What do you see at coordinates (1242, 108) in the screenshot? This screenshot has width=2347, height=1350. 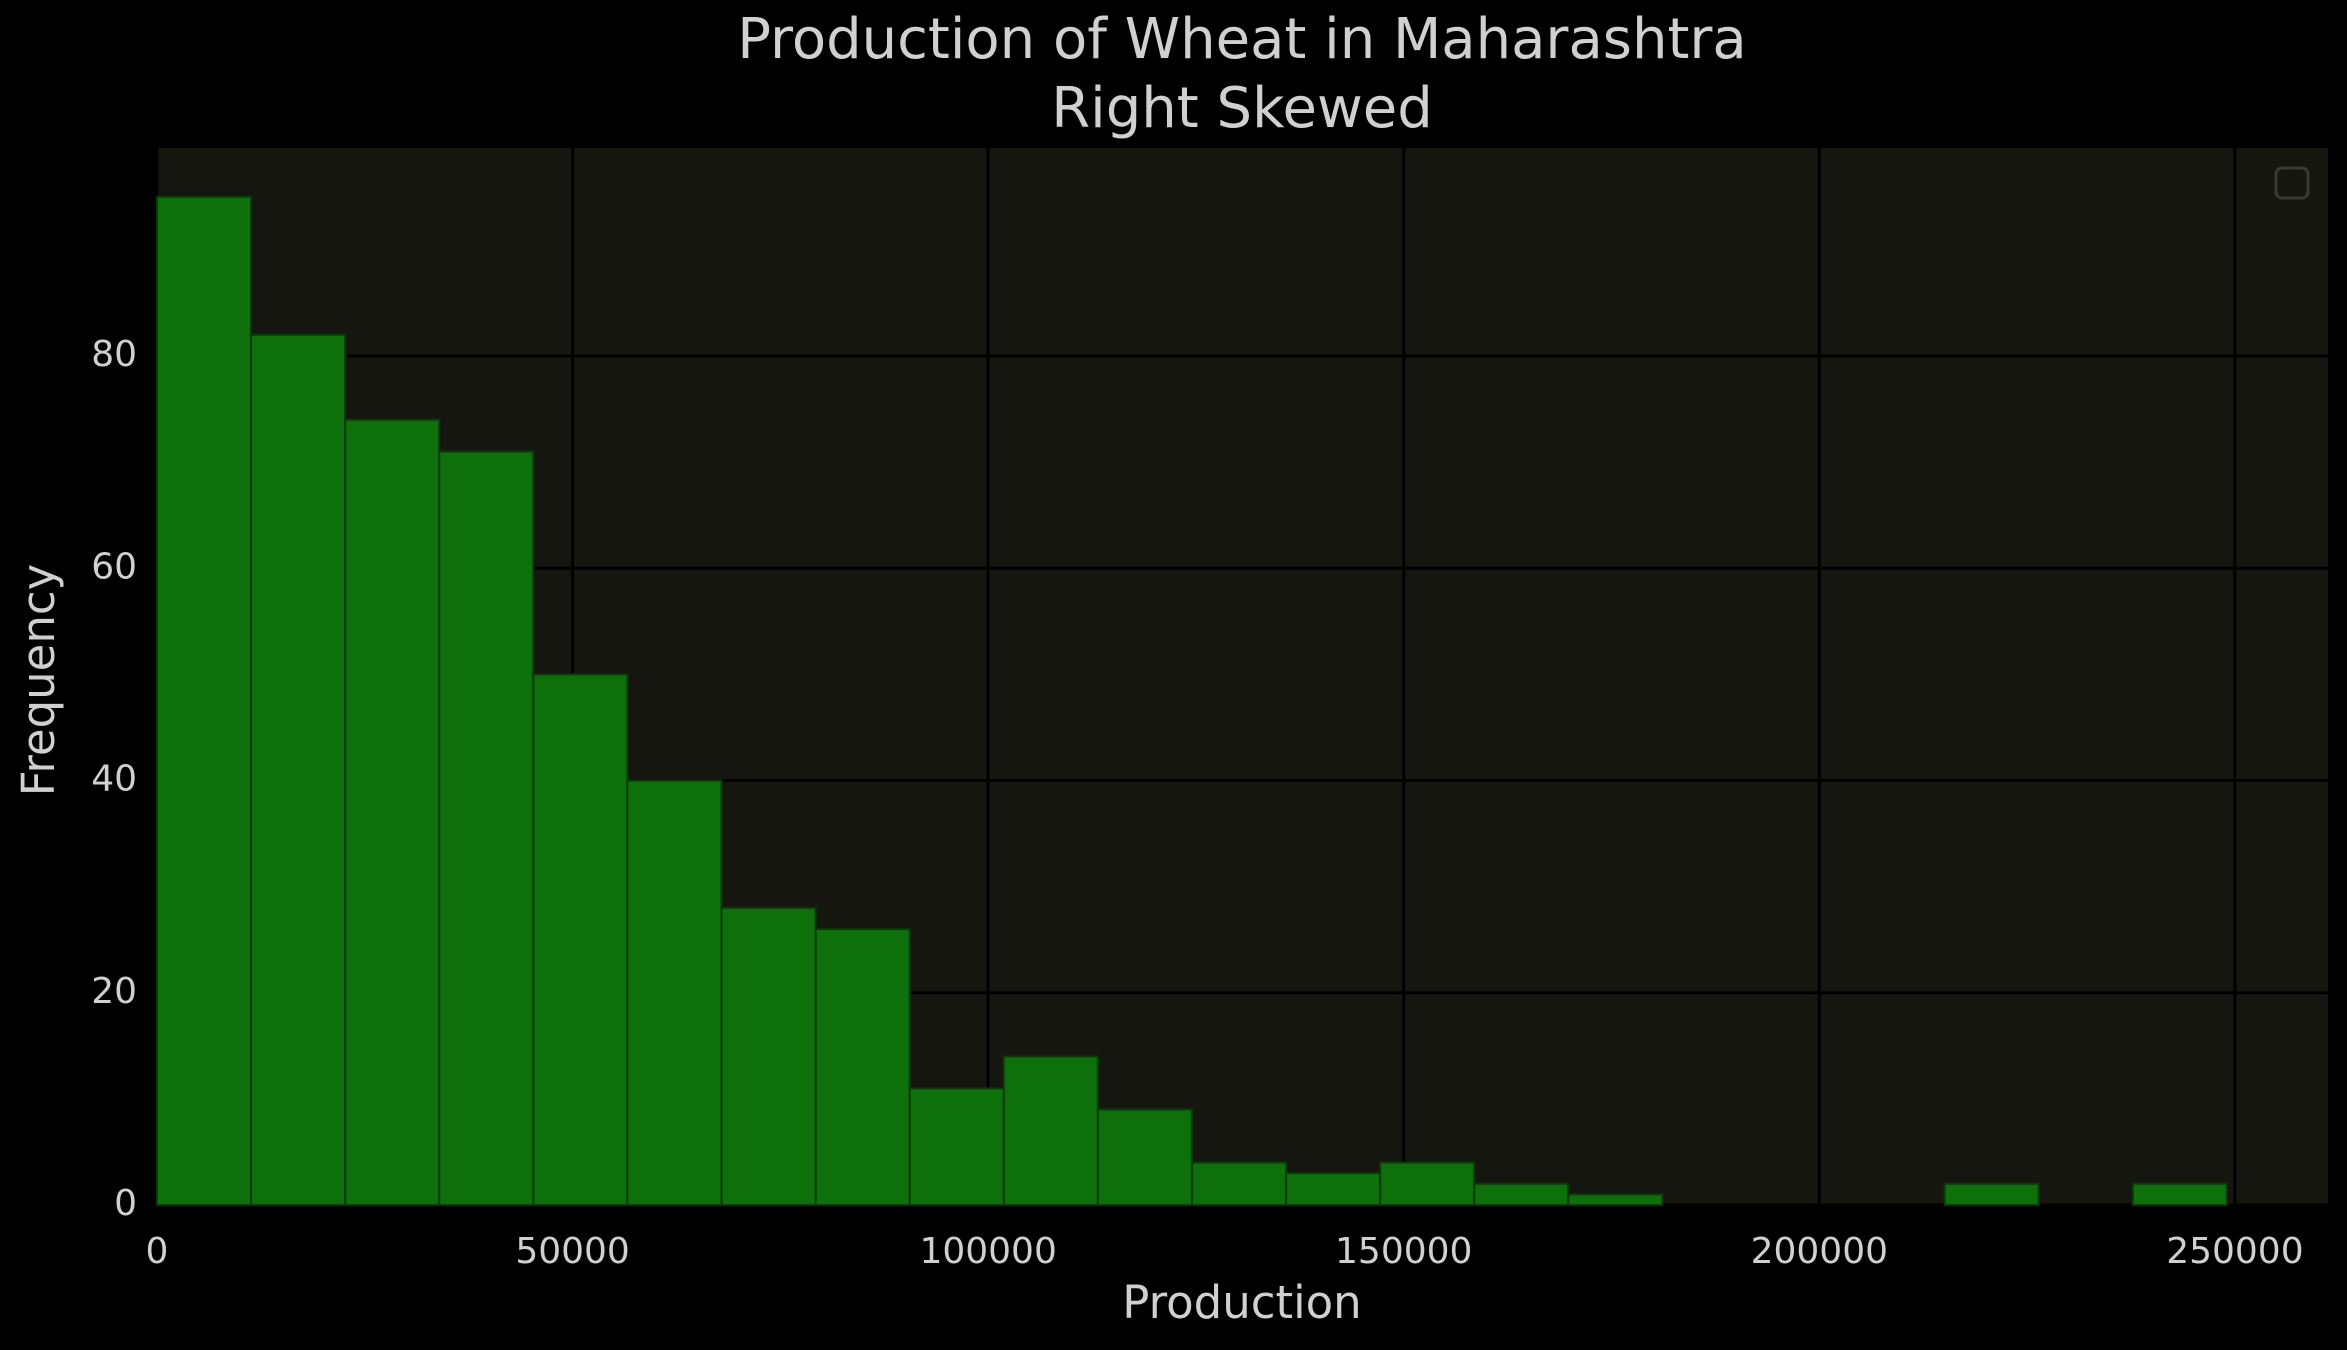 I see `chart-subtitle: Right Skewed` at bounding box center [1242, 108].